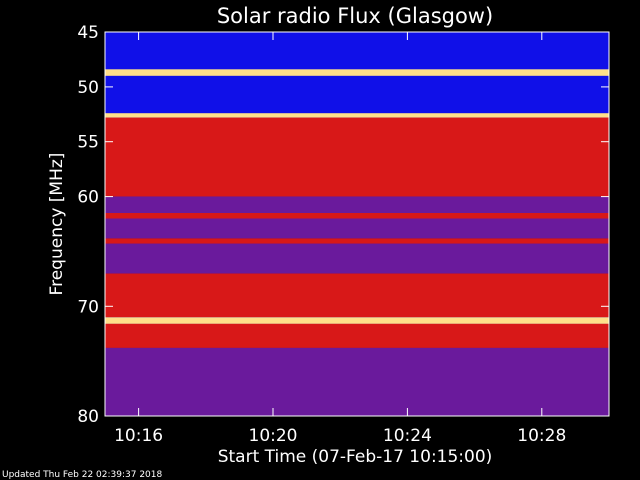 The width and height of the screenshot is (640, 480). Describe the element at coordinates (138, 436) in the screenshot. I see `x-tick-label: 10:16` at that location.